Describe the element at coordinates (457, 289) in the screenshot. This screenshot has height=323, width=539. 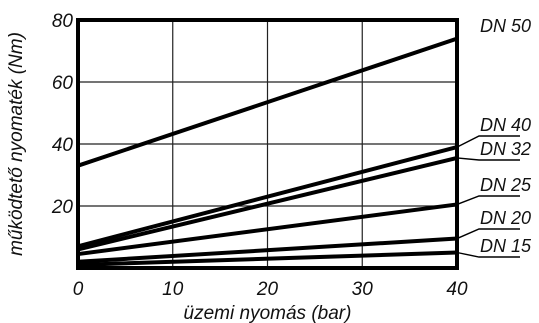
I see `x-tick-40: 40` at that location.